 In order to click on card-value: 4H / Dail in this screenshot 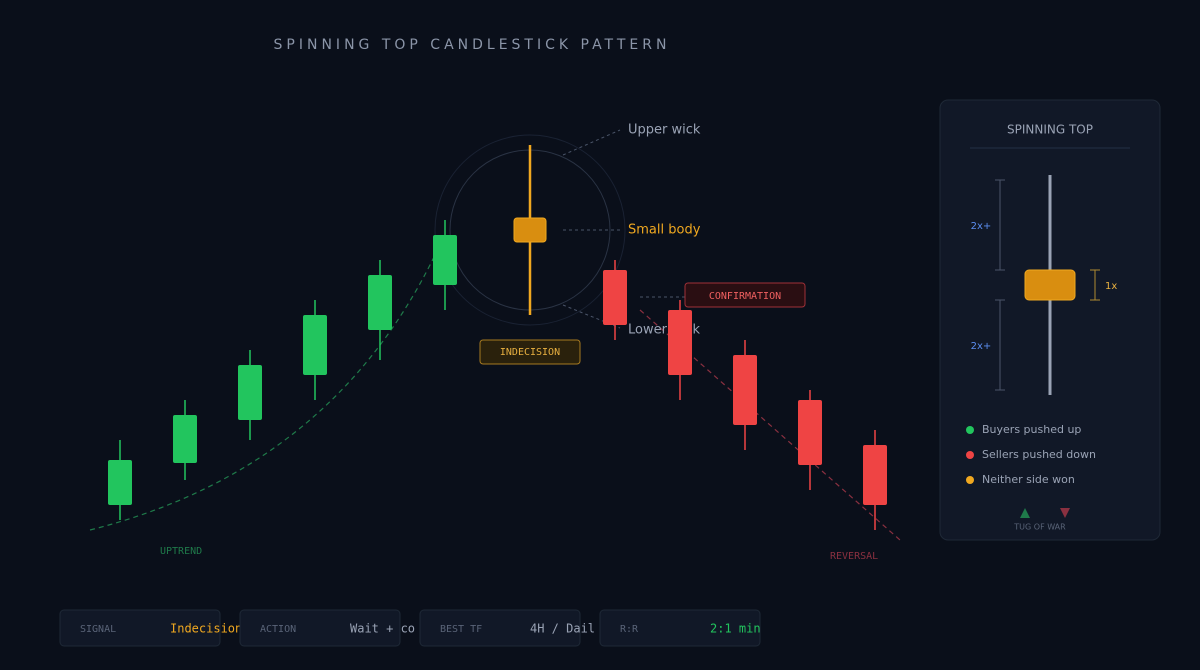, I will do `click(562, 629)`.